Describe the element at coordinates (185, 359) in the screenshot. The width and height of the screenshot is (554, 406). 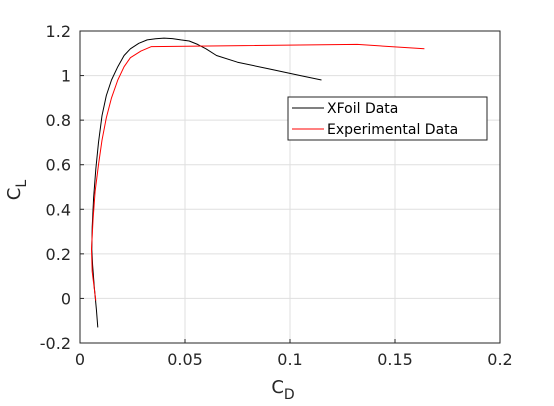
I see `x-tick-label: 0.05` at that location.